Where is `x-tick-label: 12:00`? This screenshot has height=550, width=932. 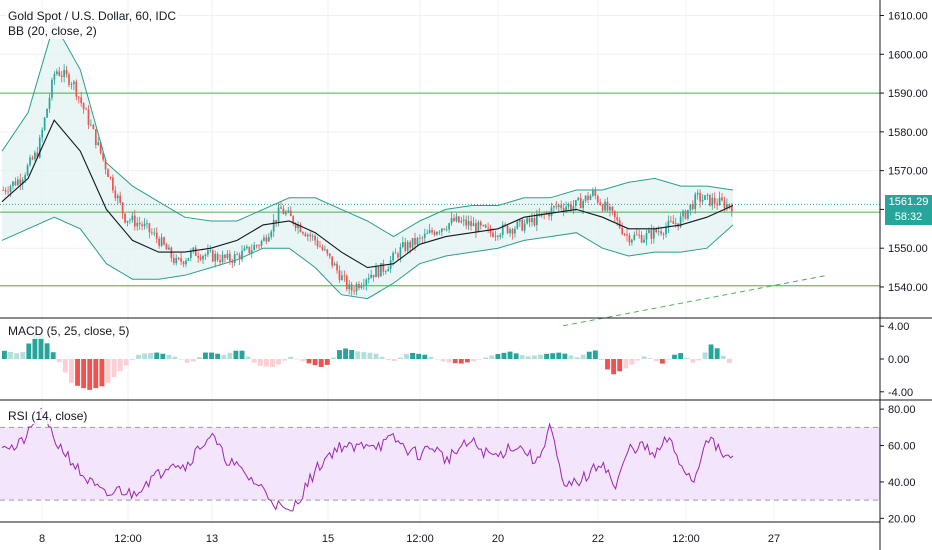
x-tick-label: 12:00 is located at coordinates (128, 539).